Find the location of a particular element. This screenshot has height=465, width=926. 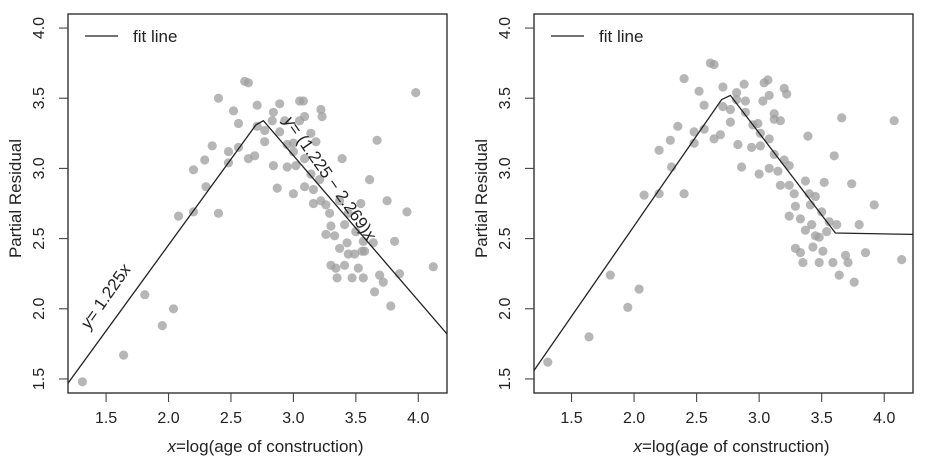

x-tick-label: 4.0 is located at coordinates (418, 418).